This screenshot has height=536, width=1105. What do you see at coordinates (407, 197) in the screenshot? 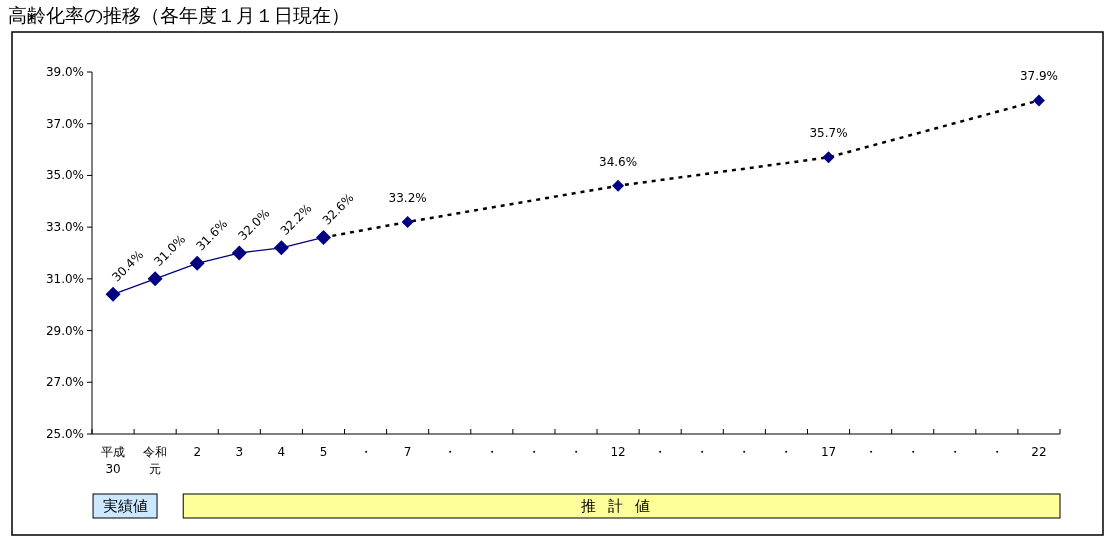
I see `data-label: 33.2%` at bounding box center [407, 197].